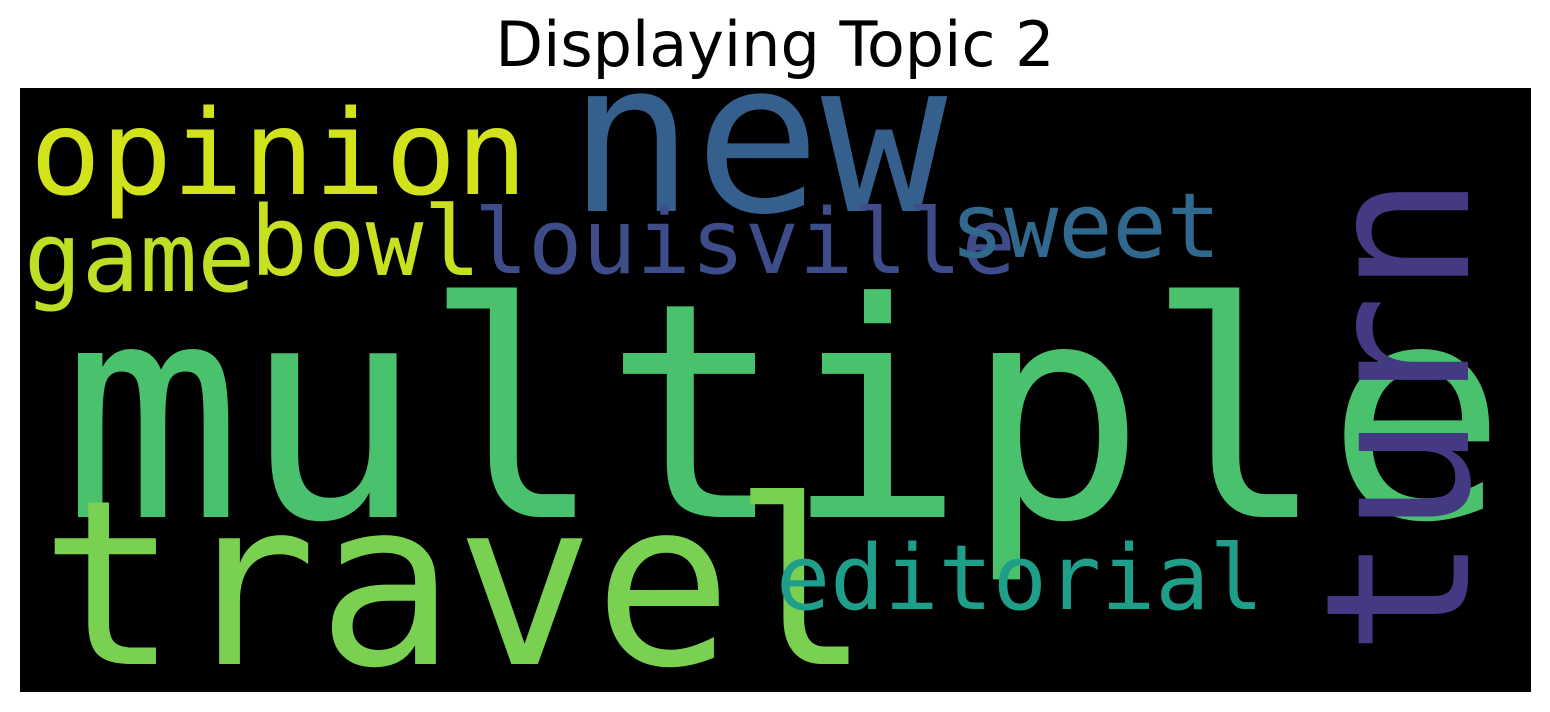 This screenshot has height=712, width=1550. I want to click on word-sweet: sweet, so click(1085, 226).